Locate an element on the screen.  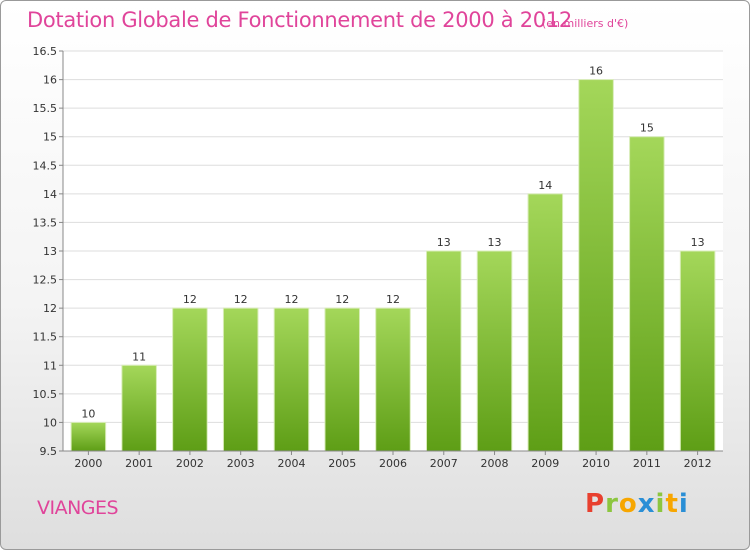
logo-letter: r is located at coordinates (612, 504).